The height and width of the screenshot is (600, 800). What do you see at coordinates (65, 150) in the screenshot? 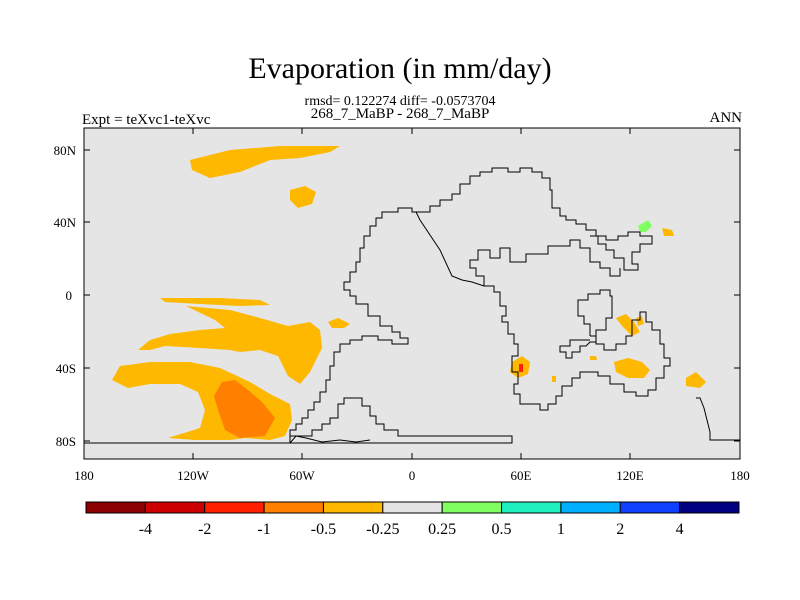
I see `y-tick-label: 80N` at bounding box center [65, 150].